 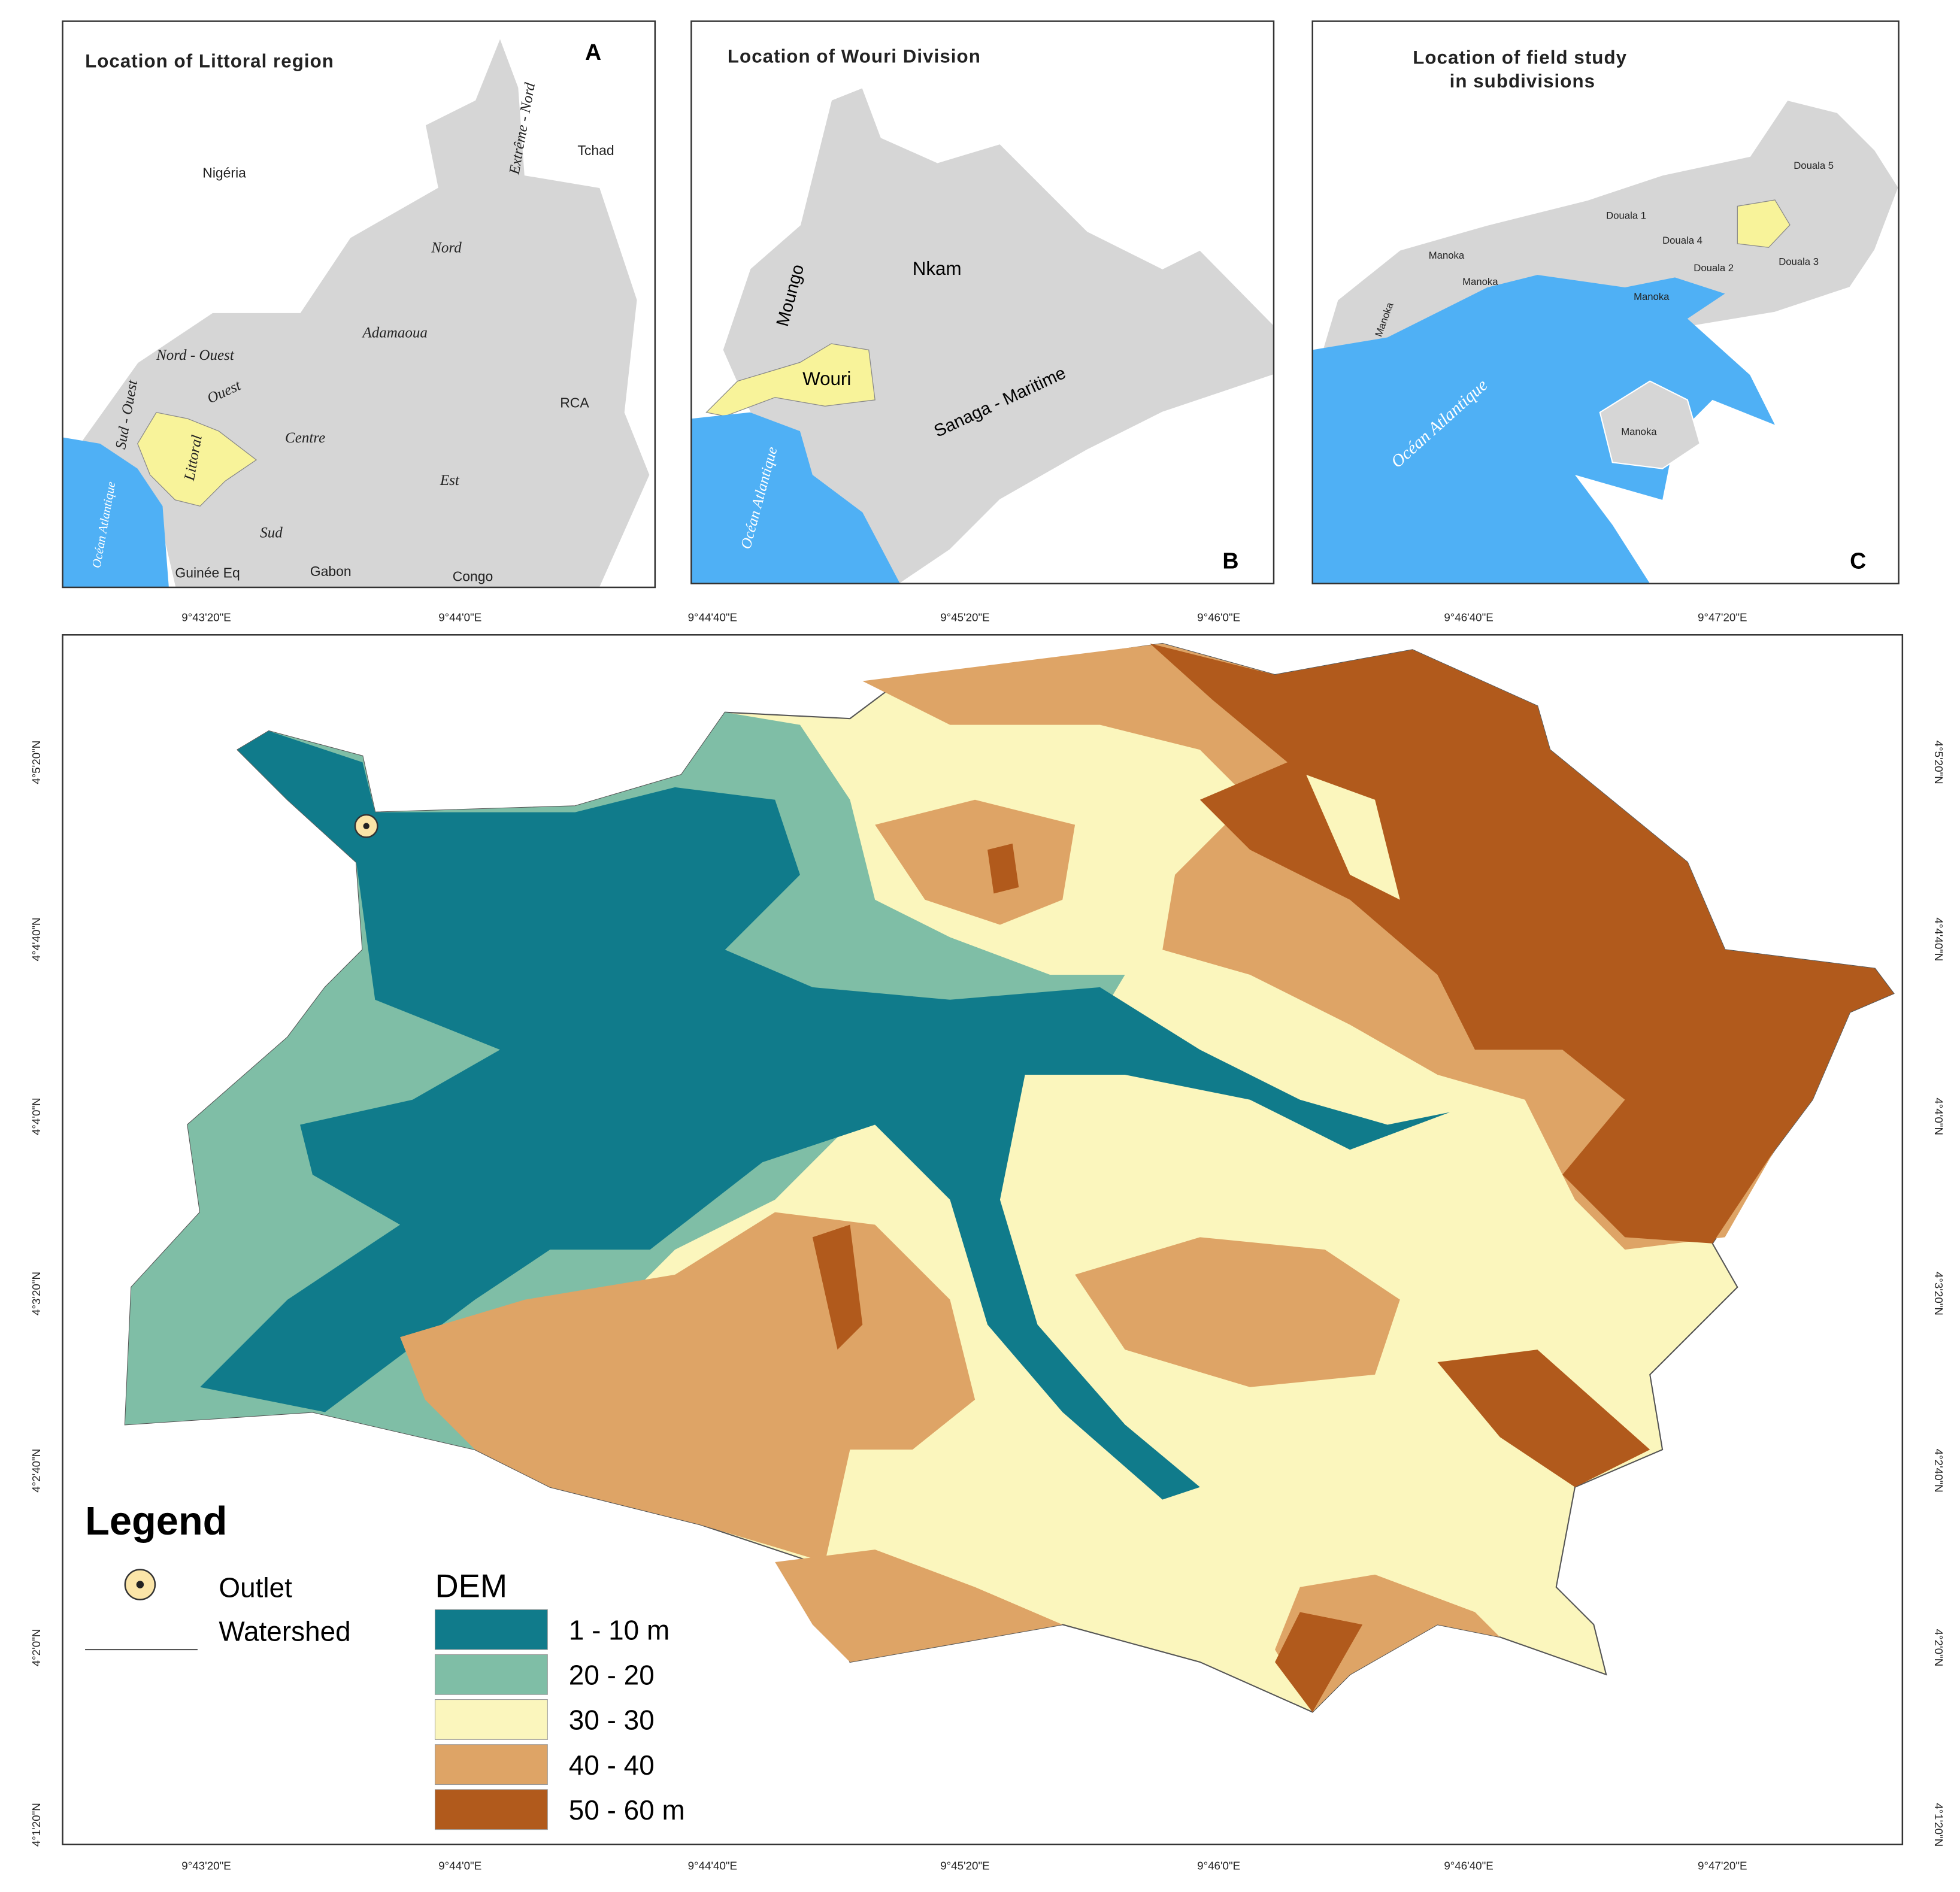 I want to click on legend-label: 20 - 20, so click(x=612, y=1675).